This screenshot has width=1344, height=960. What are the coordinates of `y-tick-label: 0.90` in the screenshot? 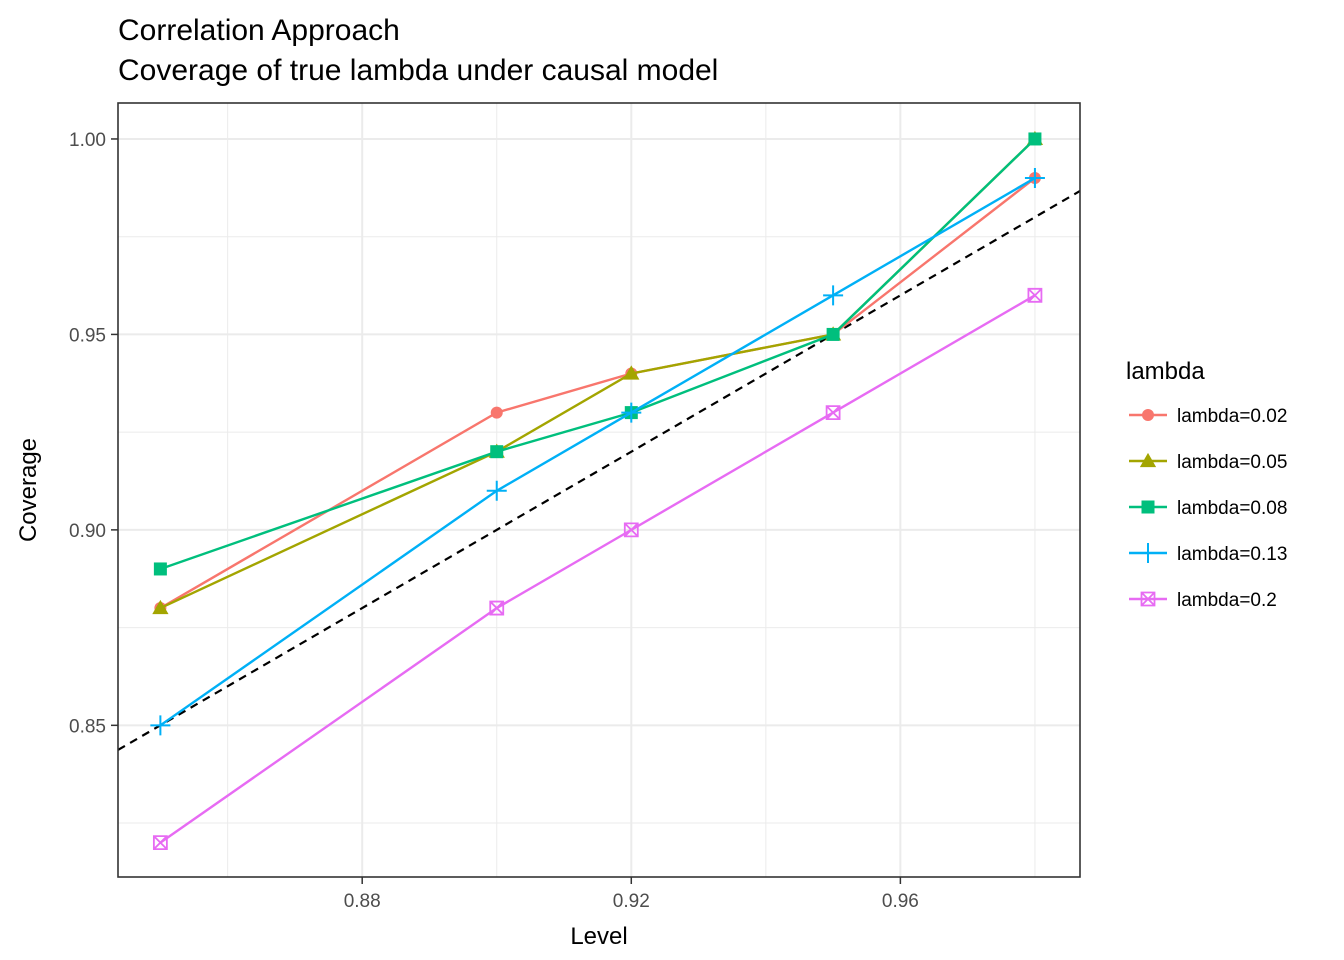 It's located at (87, 531).